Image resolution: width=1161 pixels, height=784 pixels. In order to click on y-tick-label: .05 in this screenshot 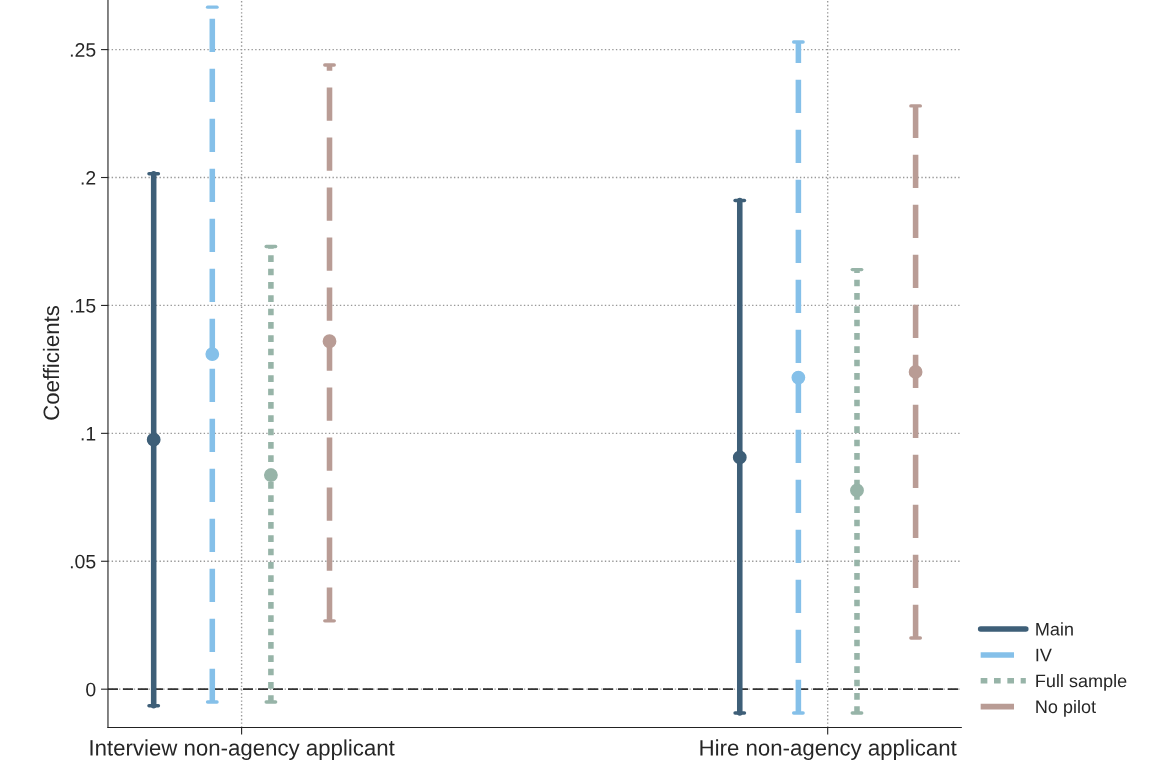, I will do `click(83, 561)`.